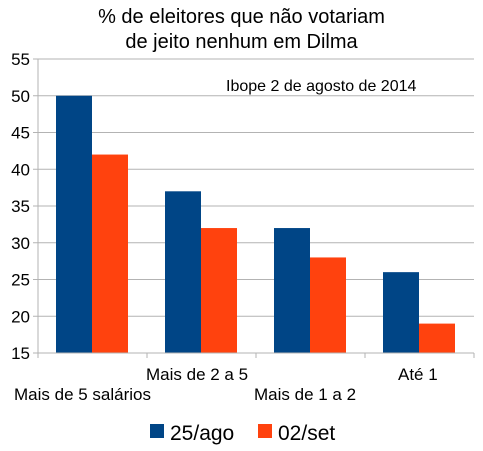  What do you see at coordinates (265, 431) in the screenshot?
I see `legend-swatch-02/set` at bounding box center [265, 431].